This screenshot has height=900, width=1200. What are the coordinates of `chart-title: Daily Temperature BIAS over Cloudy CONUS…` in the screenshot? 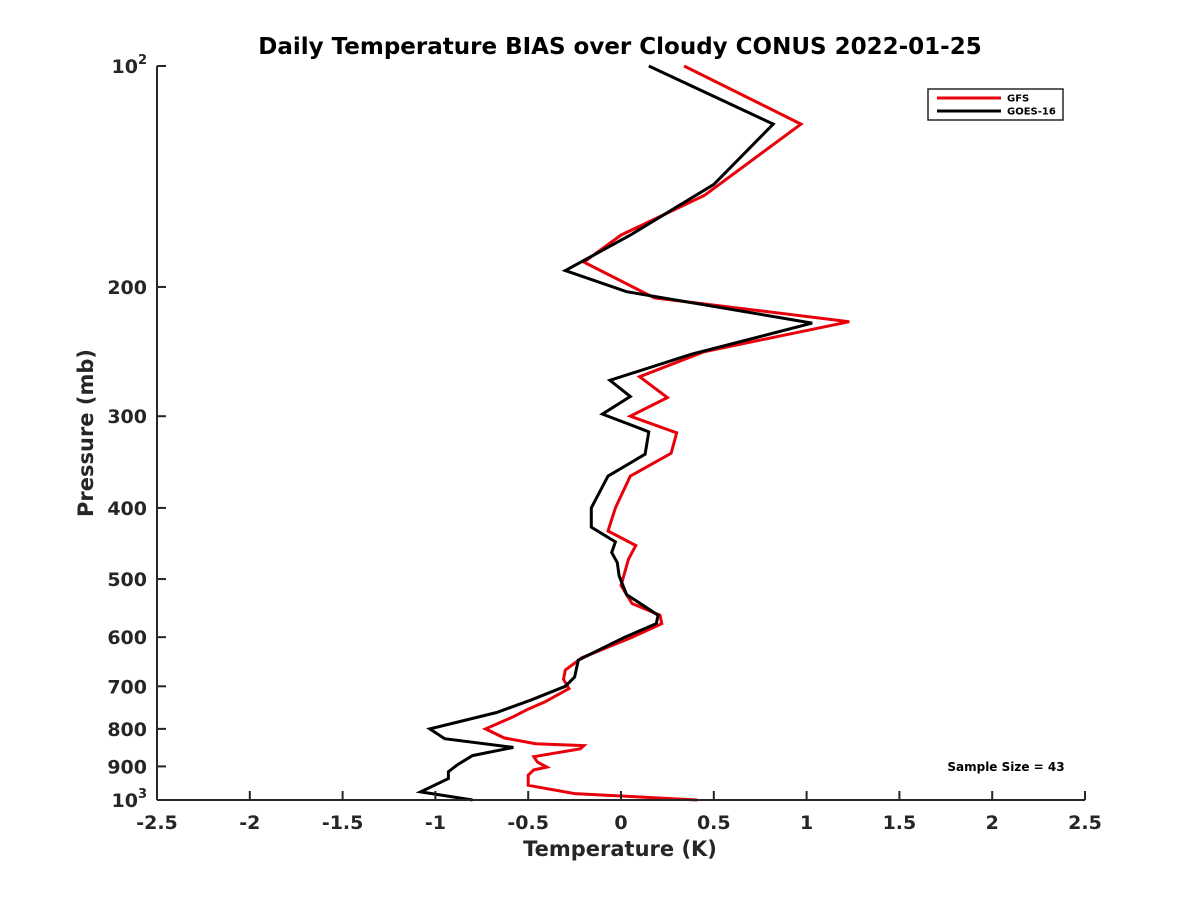 It's located at (619, 47).